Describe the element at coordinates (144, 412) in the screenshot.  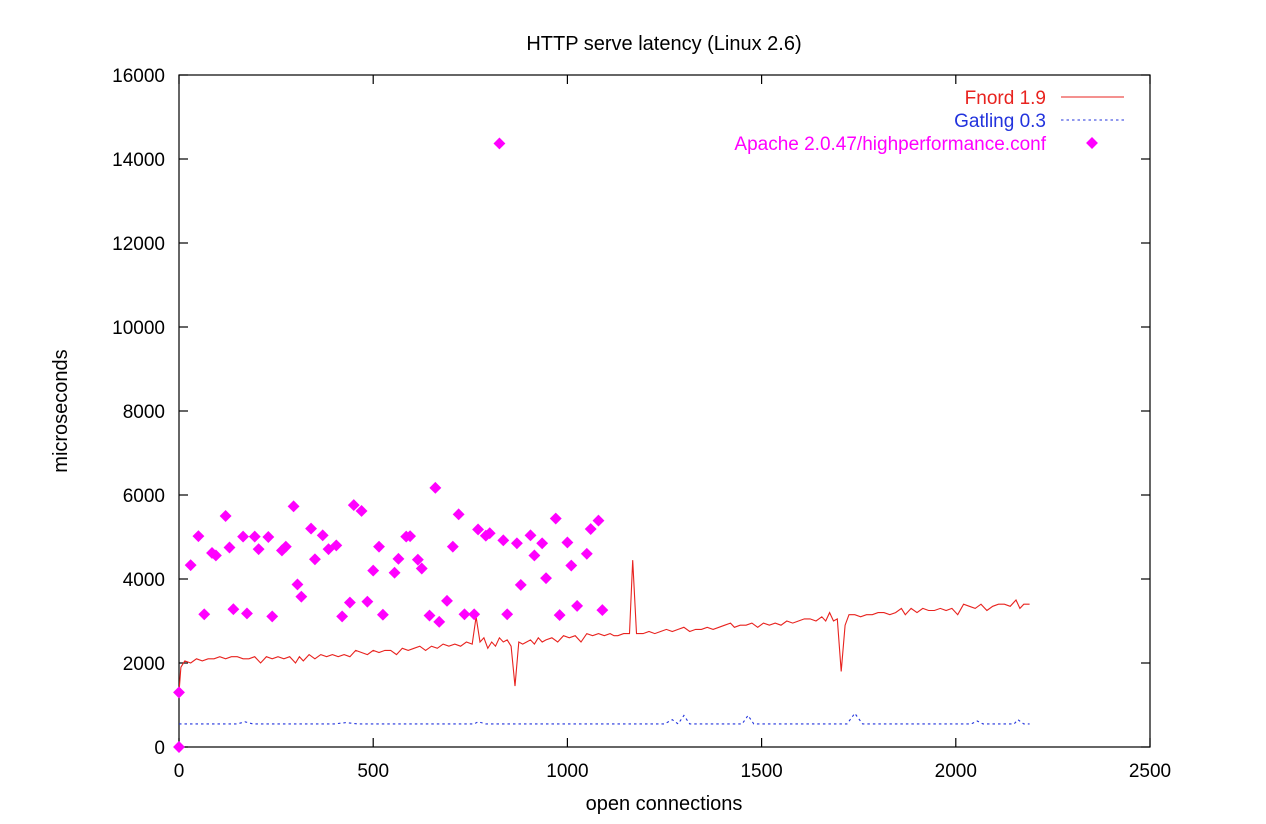
I see `y-tick-label: 8000` at that location.